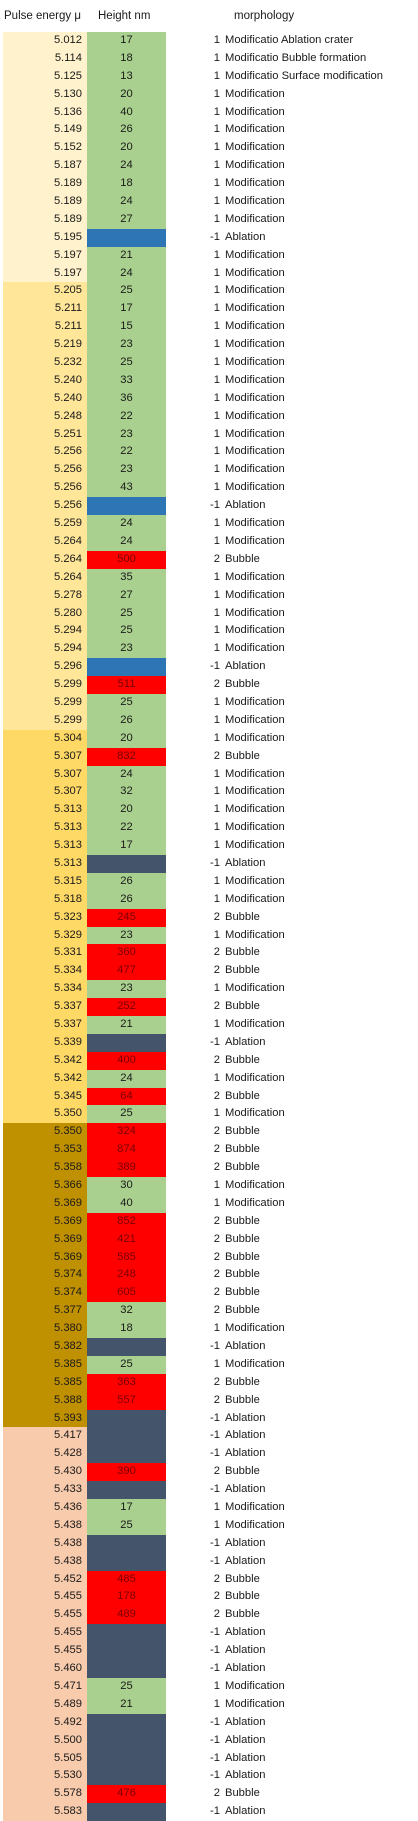 This screenshot has height=1821, width=418. Describe the element at coordinates (126, 398) in the screenshot. I see `cell-height: 36` at that location.